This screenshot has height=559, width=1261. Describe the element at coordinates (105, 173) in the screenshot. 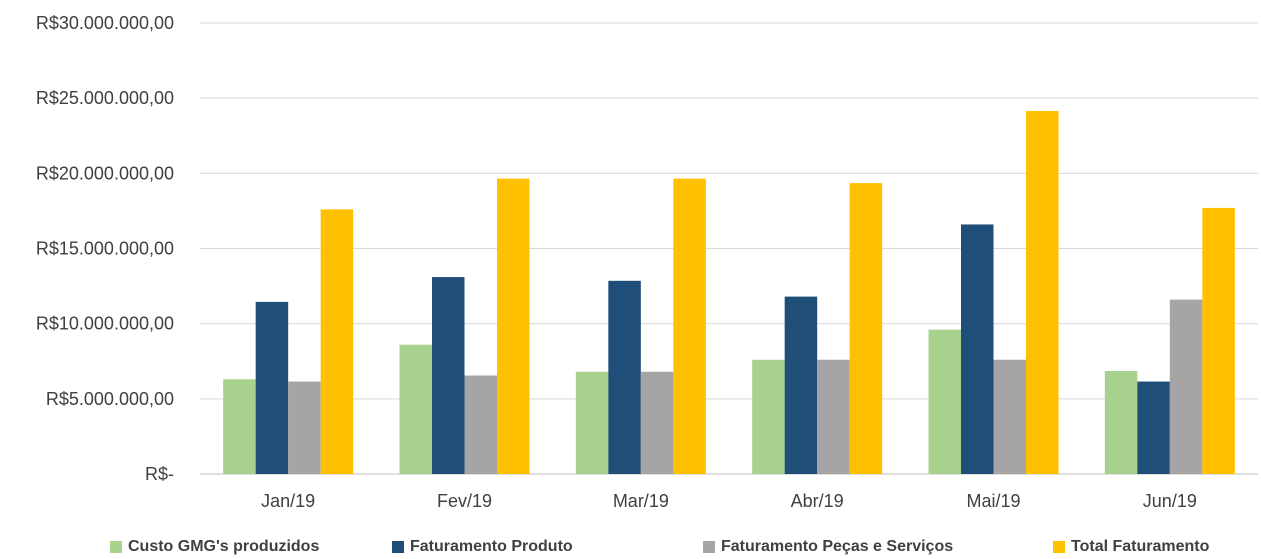

I see `y-tick-label: R$20.000.000,00` at that location.